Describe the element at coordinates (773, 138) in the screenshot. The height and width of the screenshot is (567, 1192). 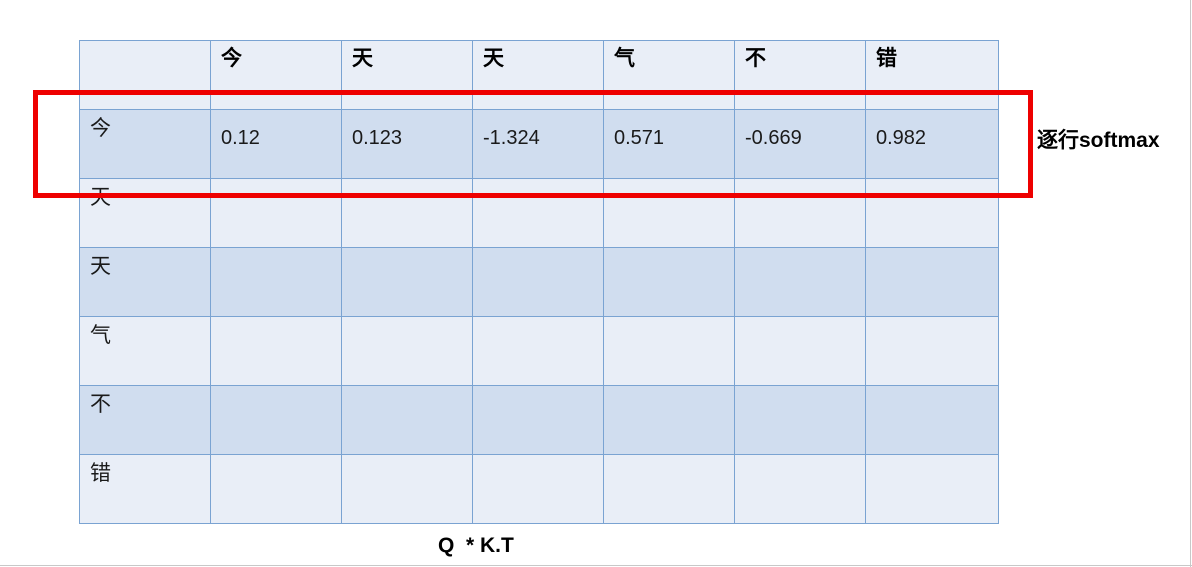
I see `score-value: -0.669` at that location.